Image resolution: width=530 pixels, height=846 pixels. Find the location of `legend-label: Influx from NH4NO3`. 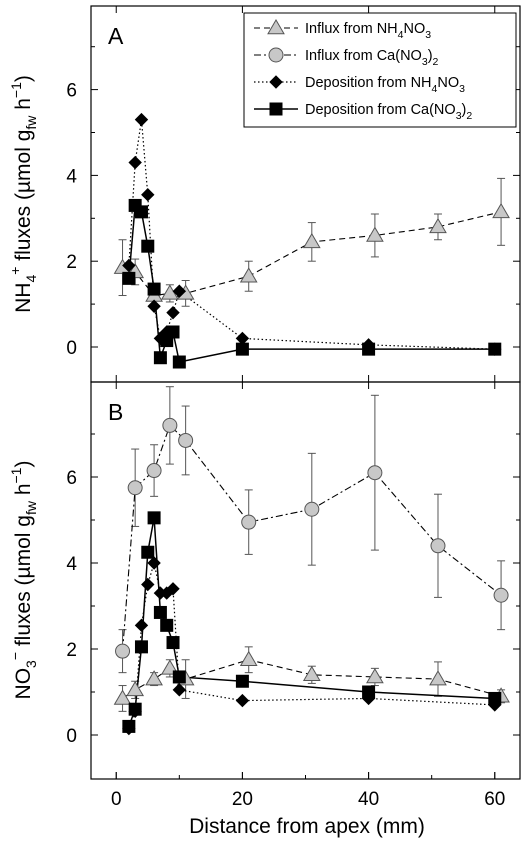

legend-label: Influx from NH4NO3 is located at coordinates (368, 31).